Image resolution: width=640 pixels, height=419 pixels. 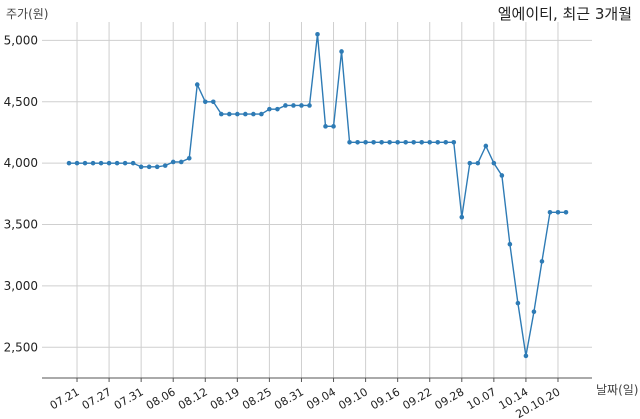 What do you see at coordinates (482, 398) in the screenshot?
I see `x-tick-label: 10.07` at bounding box center [482, 398].